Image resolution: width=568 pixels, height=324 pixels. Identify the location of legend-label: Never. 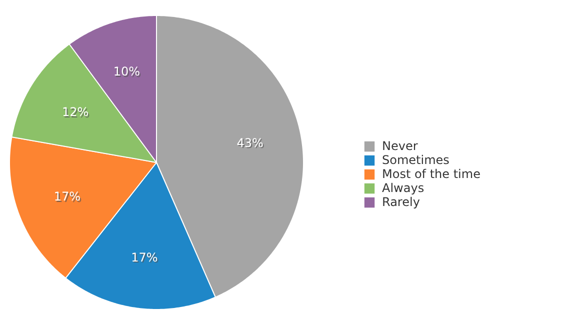
(400, 146).